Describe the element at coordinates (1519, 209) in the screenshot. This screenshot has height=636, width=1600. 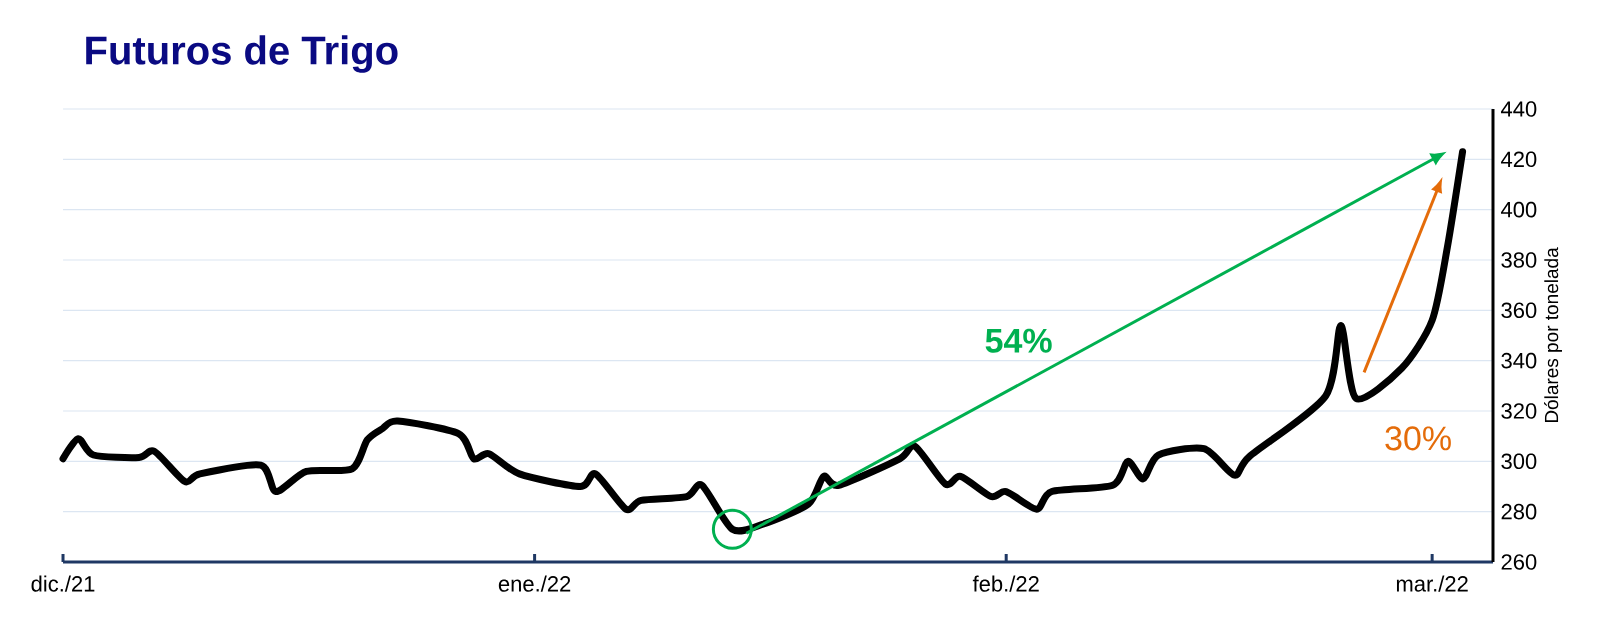
I see `y-tick-label: 400` at that location.